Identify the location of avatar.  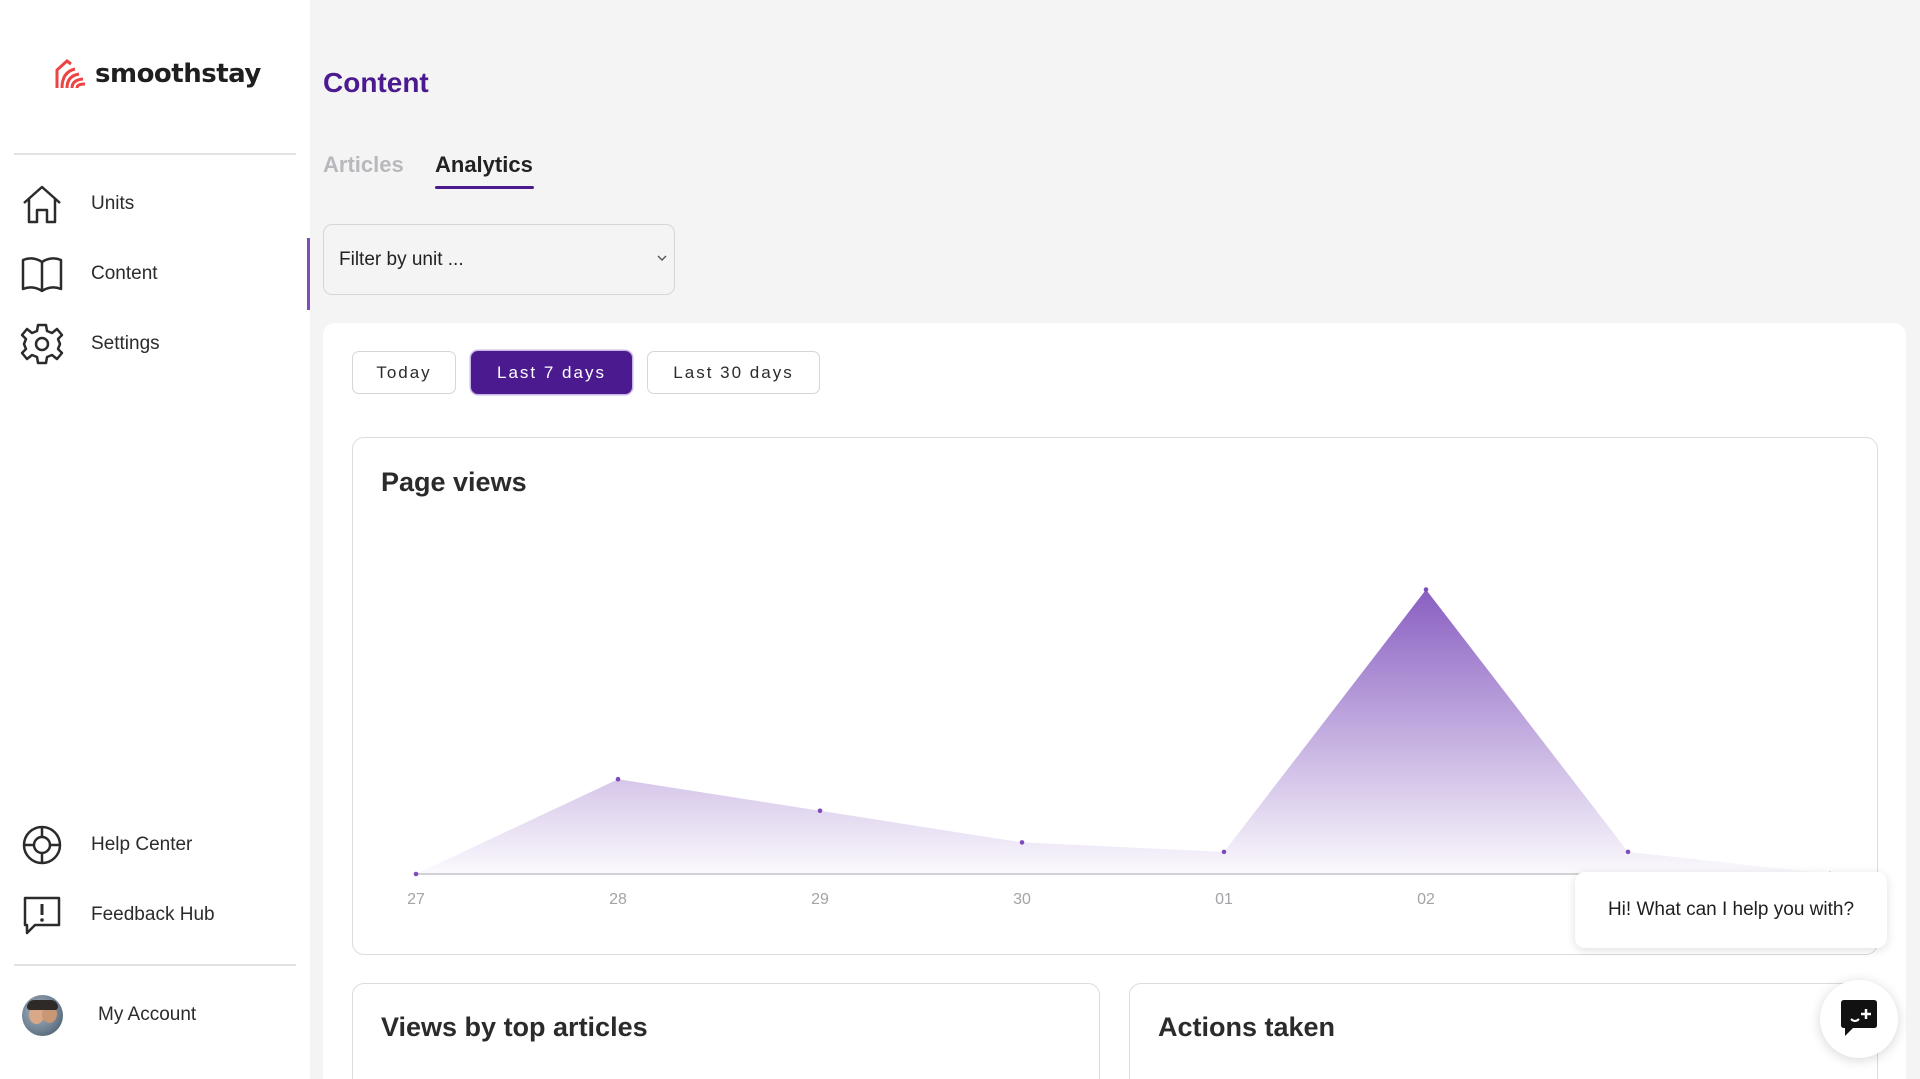
(42, 1015).